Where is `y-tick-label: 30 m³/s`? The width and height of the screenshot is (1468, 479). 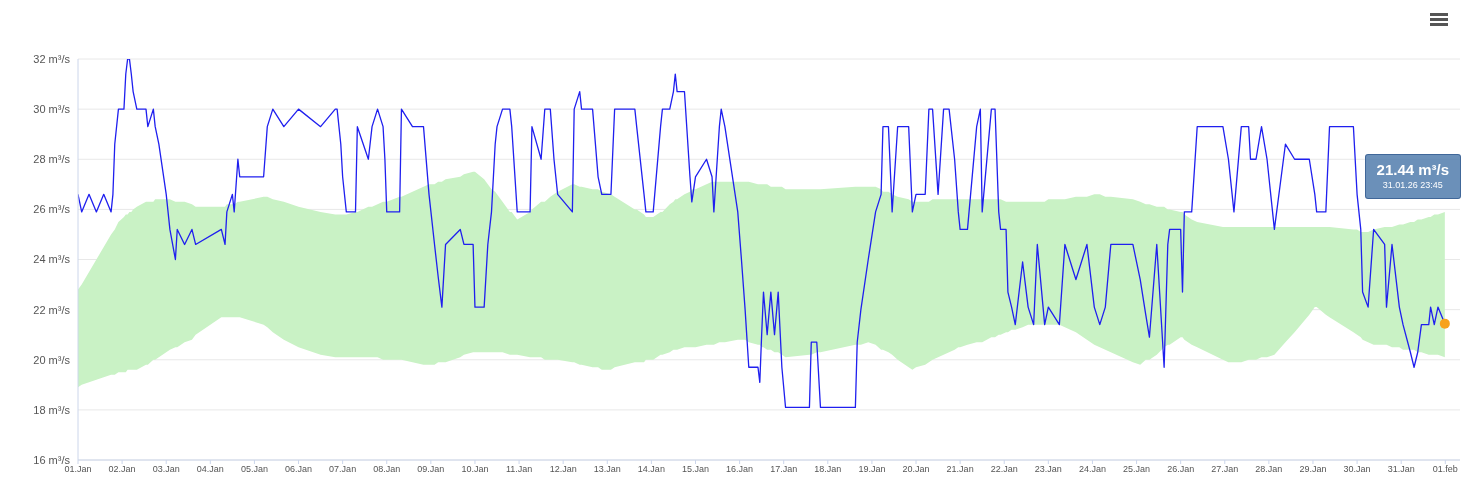 y-tick-label: 30 m³/s is located at coordinates (52, 109).